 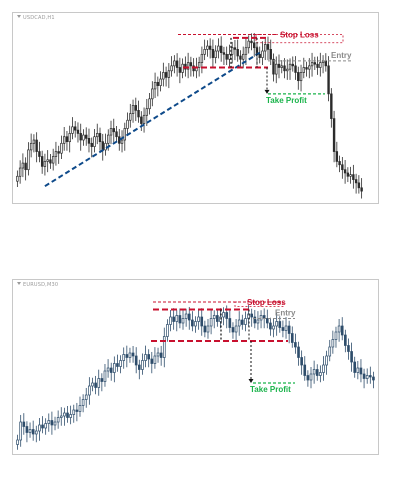 What do you see at coordinates (41, 285) in the screenshot?
I see `symbol-text: EURUSD,M30` at bounding box center [41, 285].